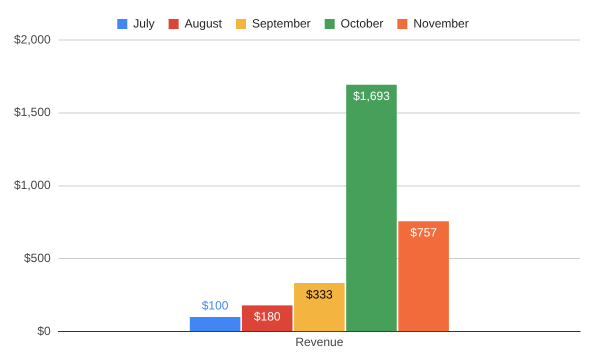 Image resolution: width=590 pixels, height=356 pixels. What do you see at coordinates (33, 112) in the screenshot?
I see `y-tick-label: $1,500` at bounding box center [33, 112].